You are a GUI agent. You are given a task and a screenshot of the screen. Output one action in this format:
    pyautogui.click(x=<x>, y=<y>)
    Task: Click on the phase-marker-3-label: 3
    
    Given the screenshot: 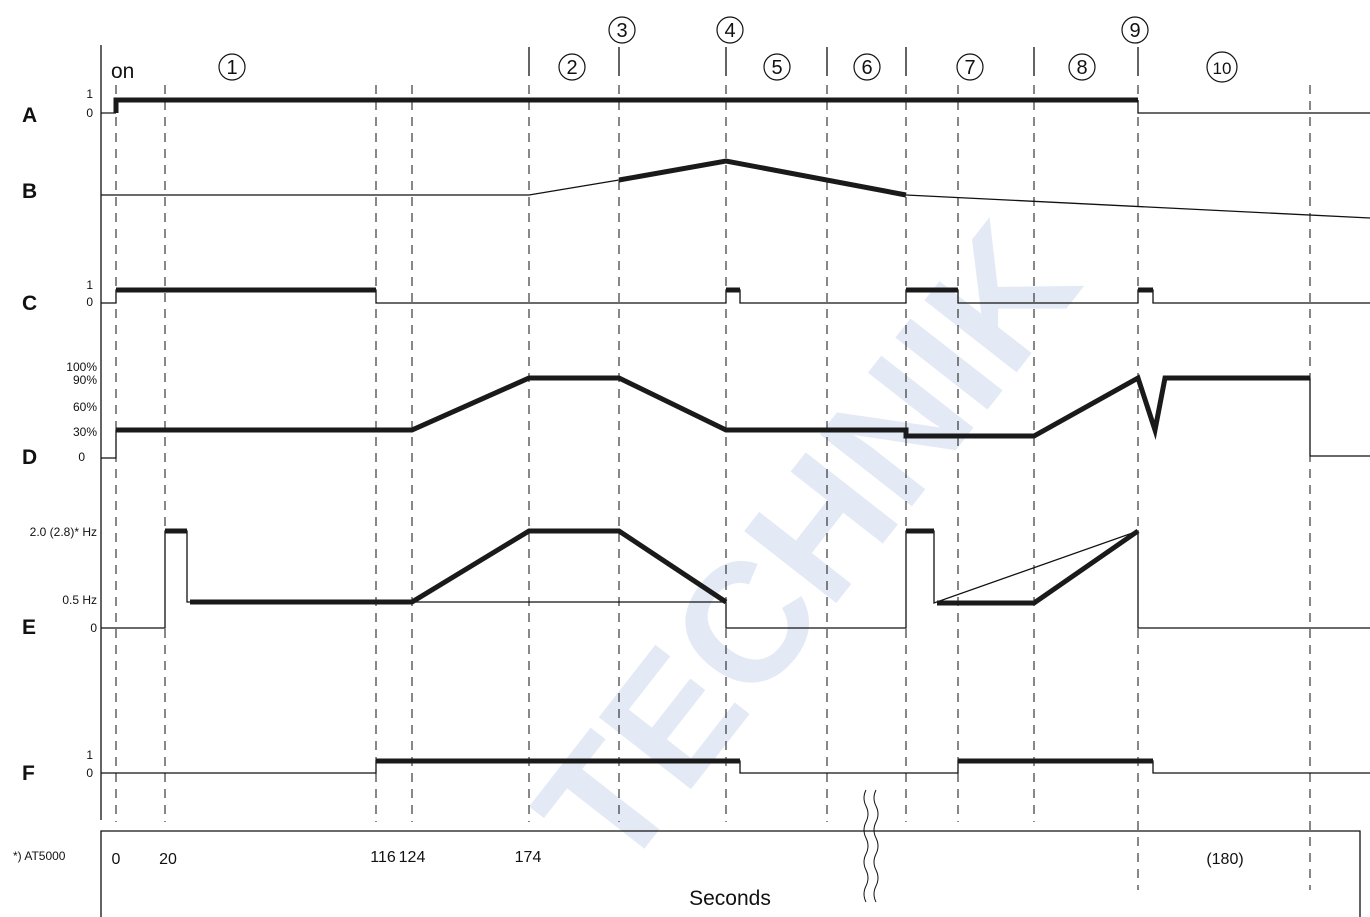 What is the action you would take?
    pyautogui.click(x=621, y=31)
    